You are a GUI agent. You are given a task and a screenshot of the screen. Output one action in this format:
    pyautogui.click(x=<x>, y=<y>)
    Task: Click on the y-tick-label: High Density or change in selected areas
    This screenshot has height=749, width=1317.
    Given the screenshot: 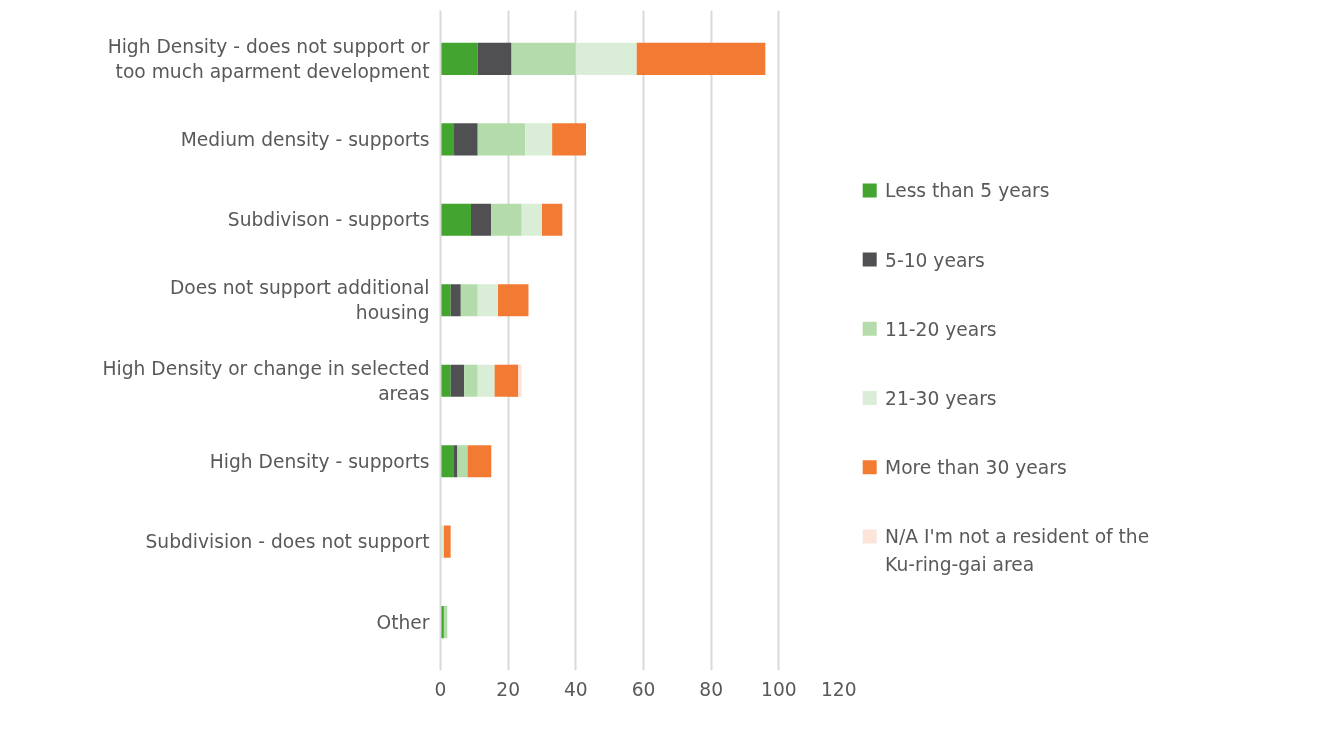 What is the action you would take?
    pyautogui.click(x=266, y=380)
    